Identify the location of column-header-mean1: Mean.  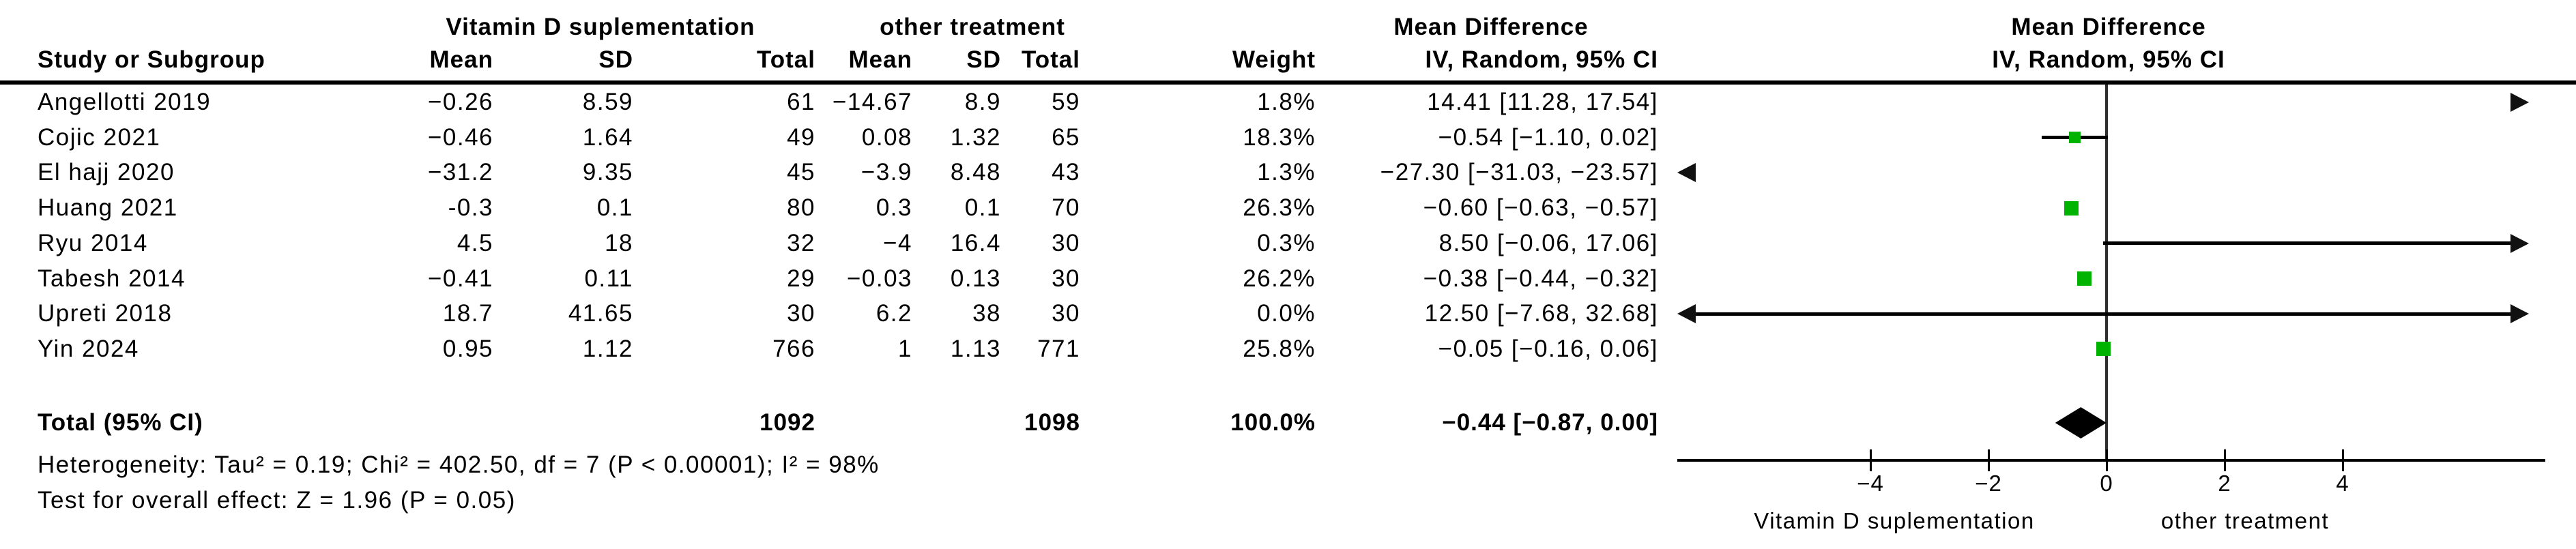
(461, 59).